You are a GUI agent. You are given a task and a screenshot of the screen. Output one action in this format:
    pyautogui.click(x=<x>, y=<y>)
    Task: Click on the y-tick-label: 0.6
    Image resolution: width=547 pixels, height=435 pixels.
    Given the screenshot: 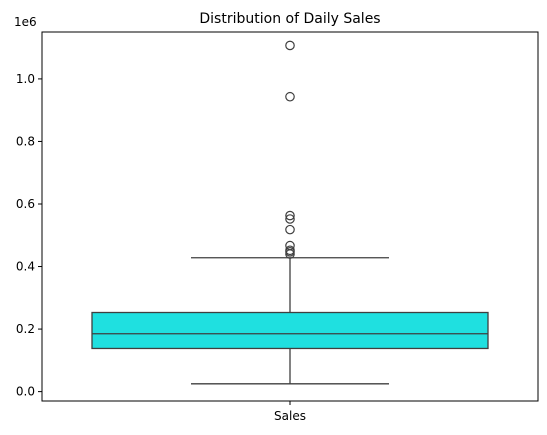 What is the action you would take?
    pyautogui.click(x=25, y=204)
    